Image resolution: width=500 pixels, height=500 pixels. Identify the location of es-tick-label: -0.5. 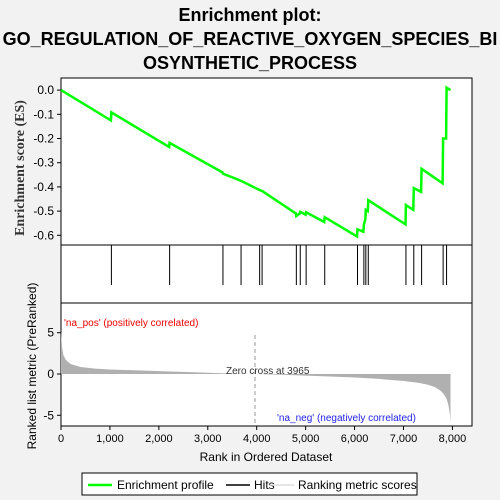
(43, 211).